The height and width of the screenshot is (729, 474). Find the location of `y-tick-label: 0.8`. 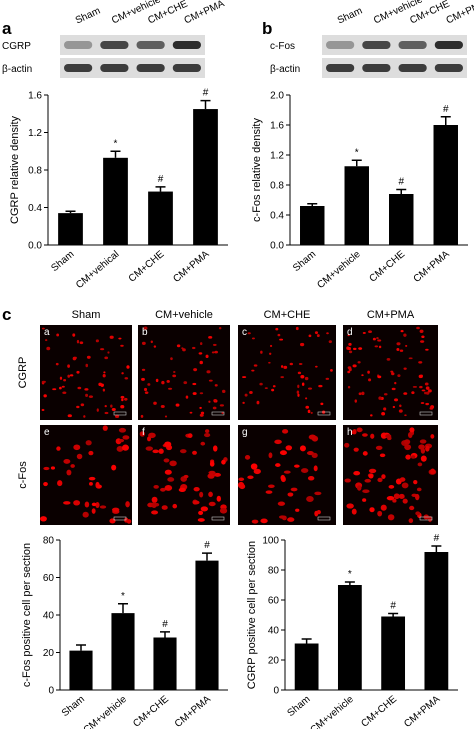

y-tick-label: 0.8 is located at coordinates (35, 171).